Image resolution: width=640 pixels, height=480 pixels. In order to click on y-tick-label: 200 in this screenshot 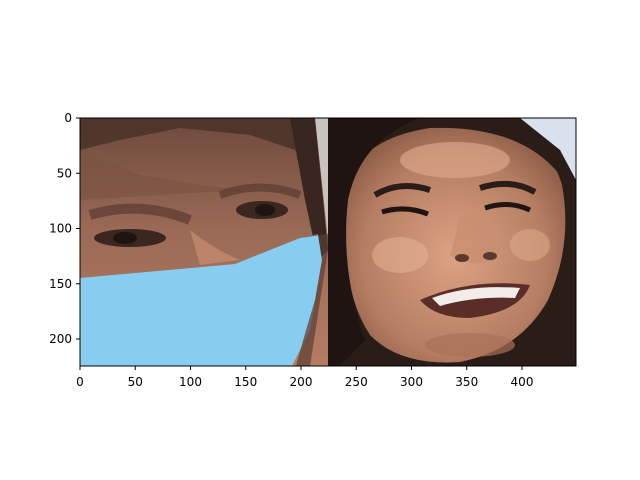, I will do `click(60, 339)`.